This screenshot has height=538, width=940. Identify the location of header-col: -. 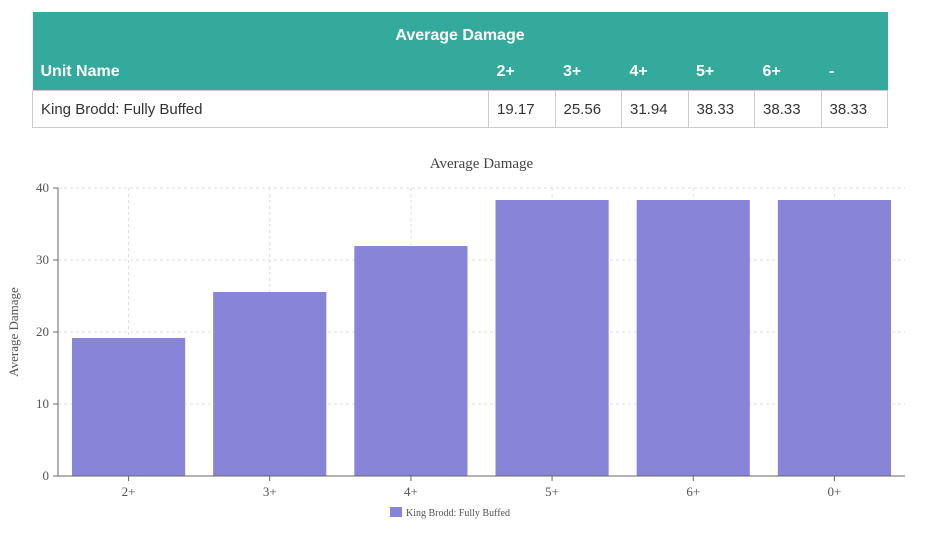
(854, 72).